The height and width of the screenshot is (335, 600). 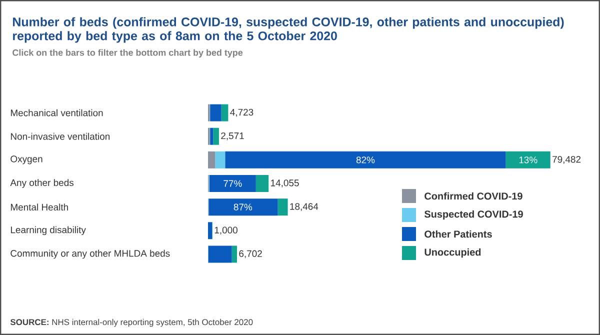 I want to click on annotation: 79,482, so click(x=566, y=160).